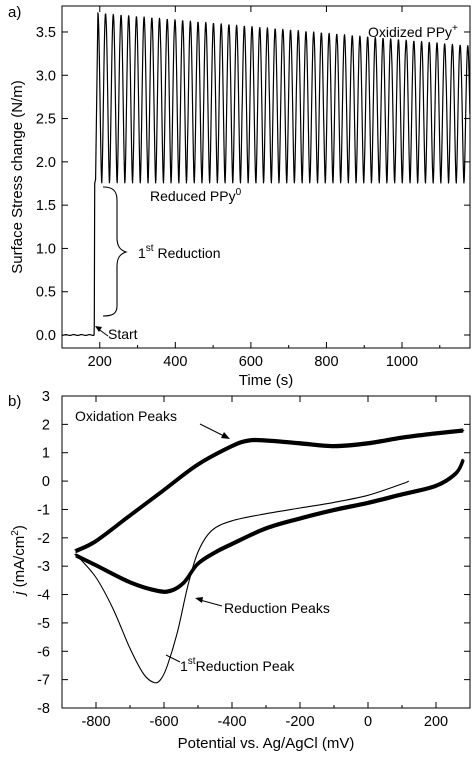  I want to click on first-reduction-peak-label: 1stReduction Peak, so click(237, 665).